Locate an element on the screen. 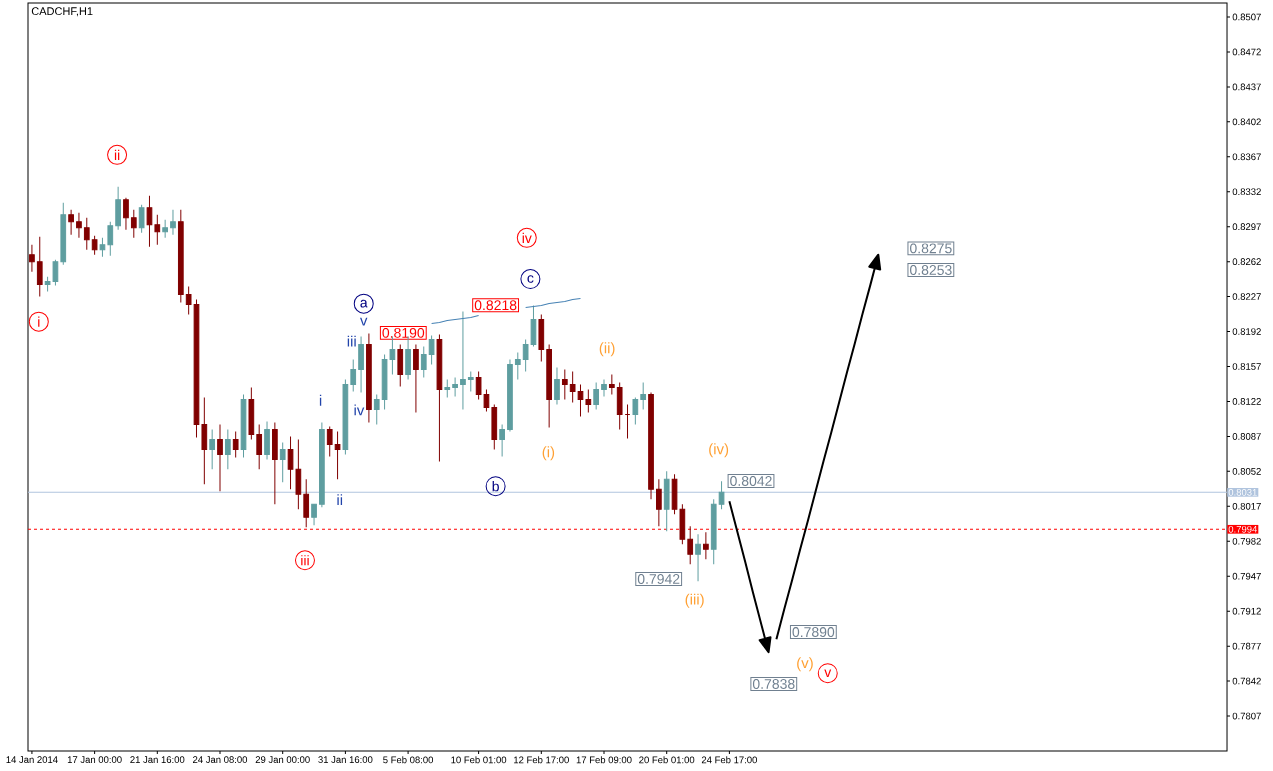  y-tick-label: 0.7842 is located at coordinates (1246, 681).